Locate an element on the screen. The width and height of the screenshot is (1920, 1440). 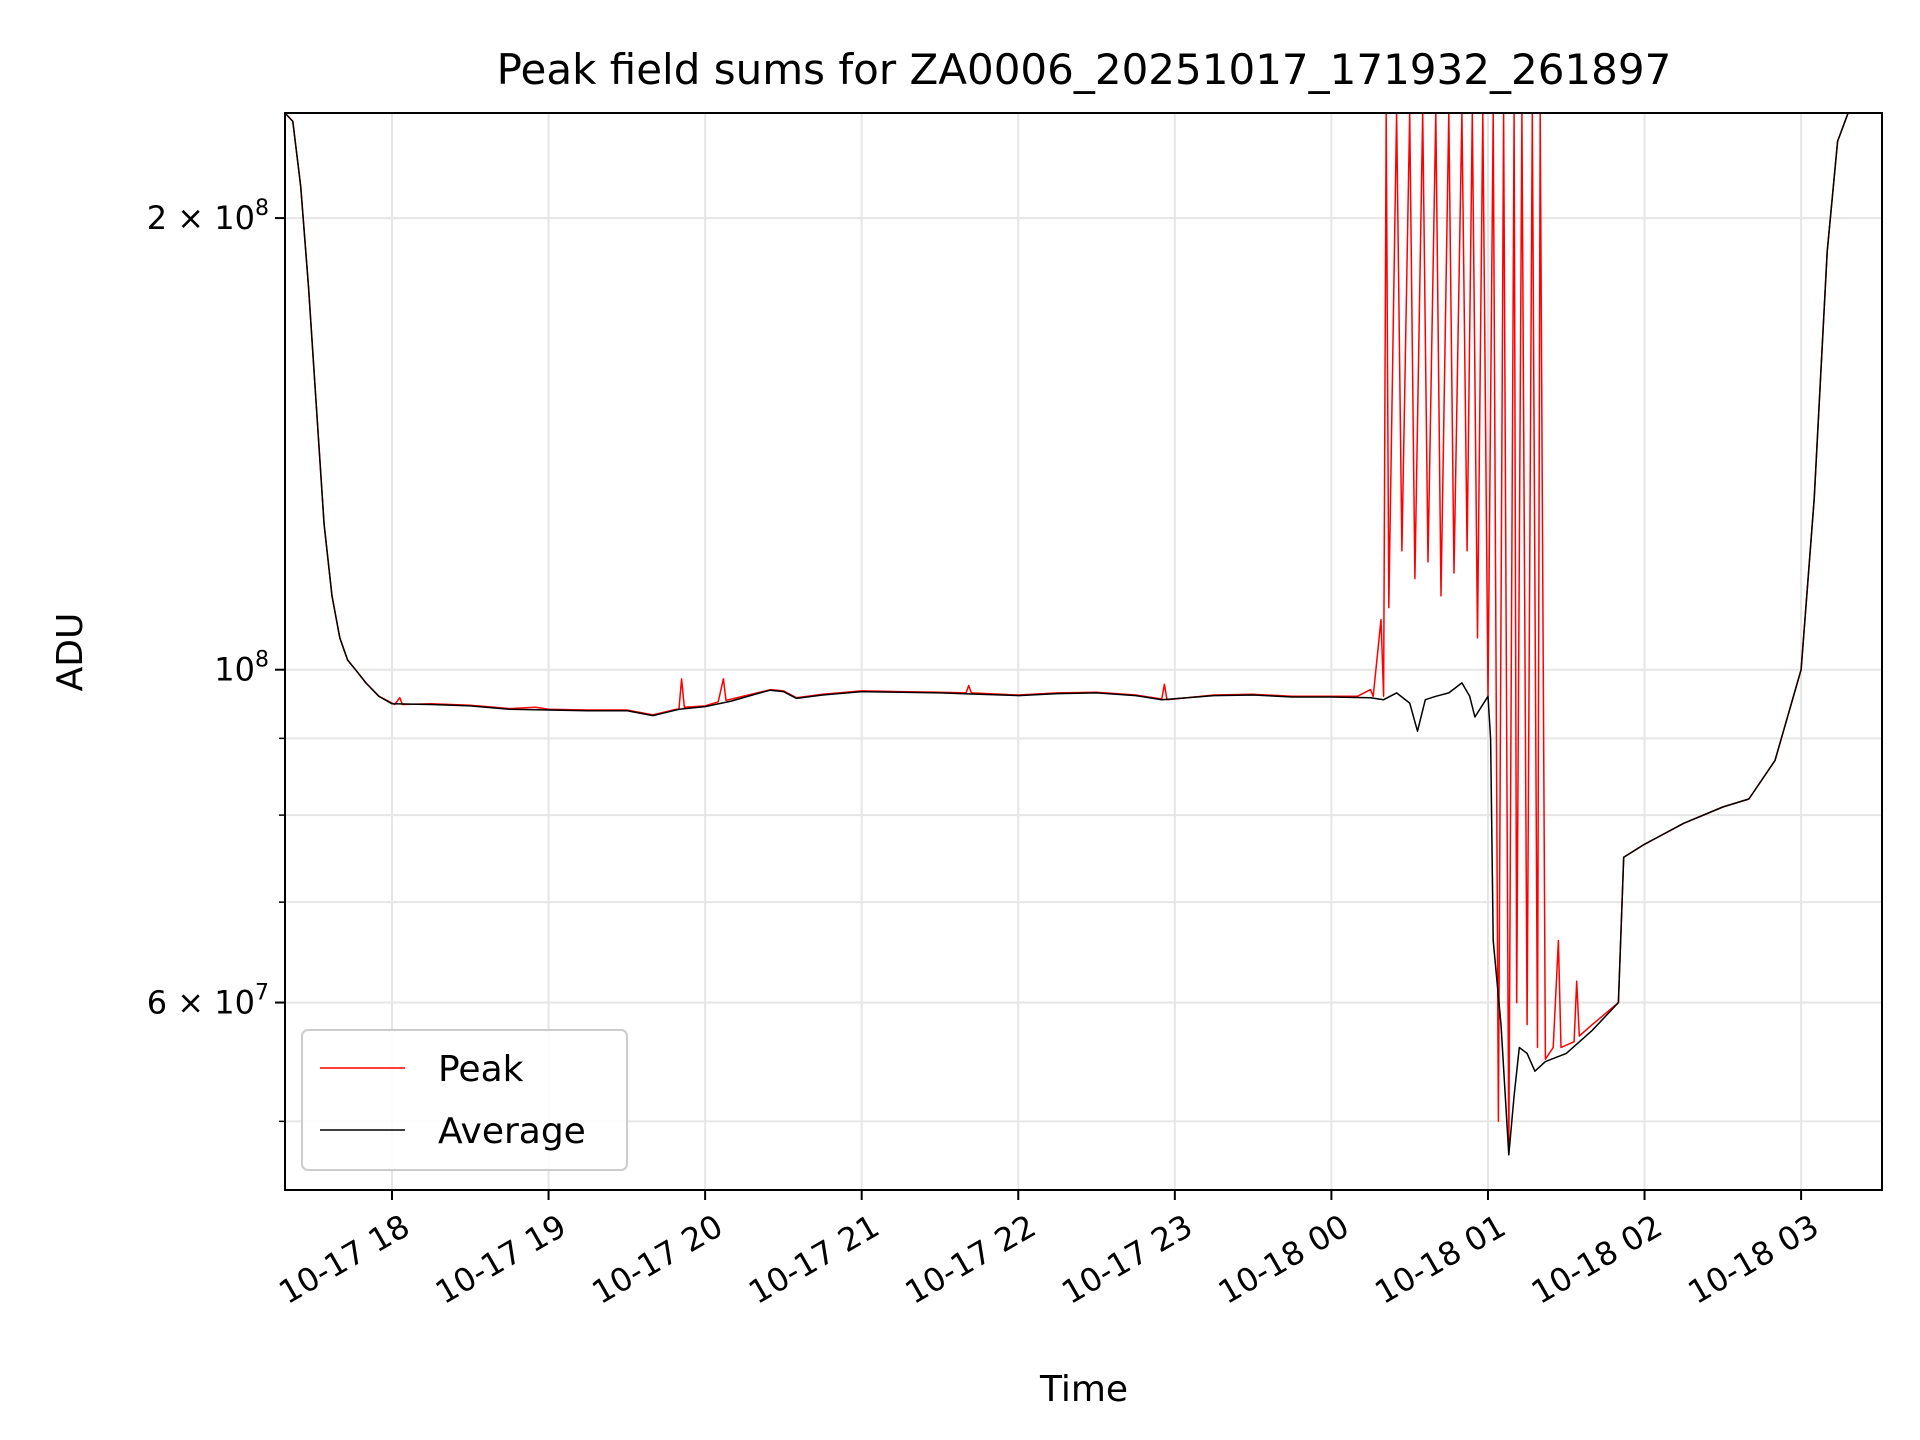
legend-label-average: Average is located at coordinates (512, 1131).